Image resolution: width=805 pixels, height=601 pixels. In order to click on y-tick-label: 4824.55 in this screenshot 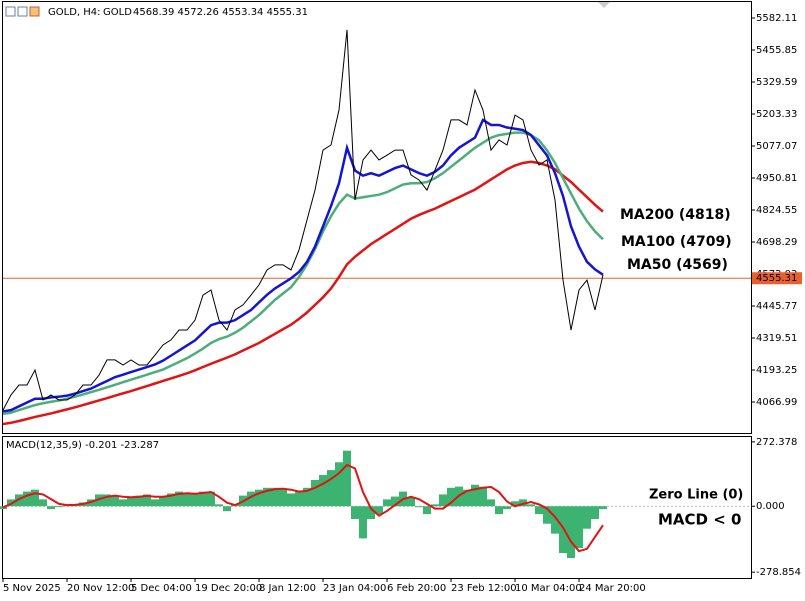, I will do `click(776, 210)`.